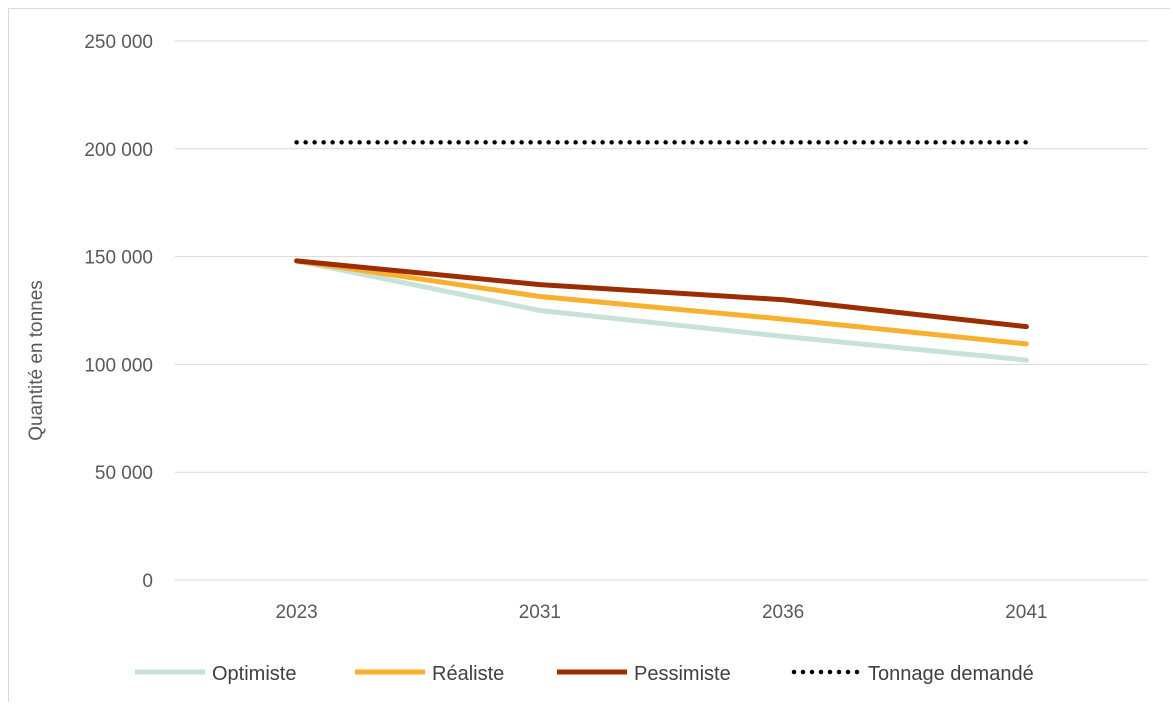  What do you see at coordinates (118, 42) in the screenshot?
I see `y-tick-label: 250 000` at bounding box center [118, 42].